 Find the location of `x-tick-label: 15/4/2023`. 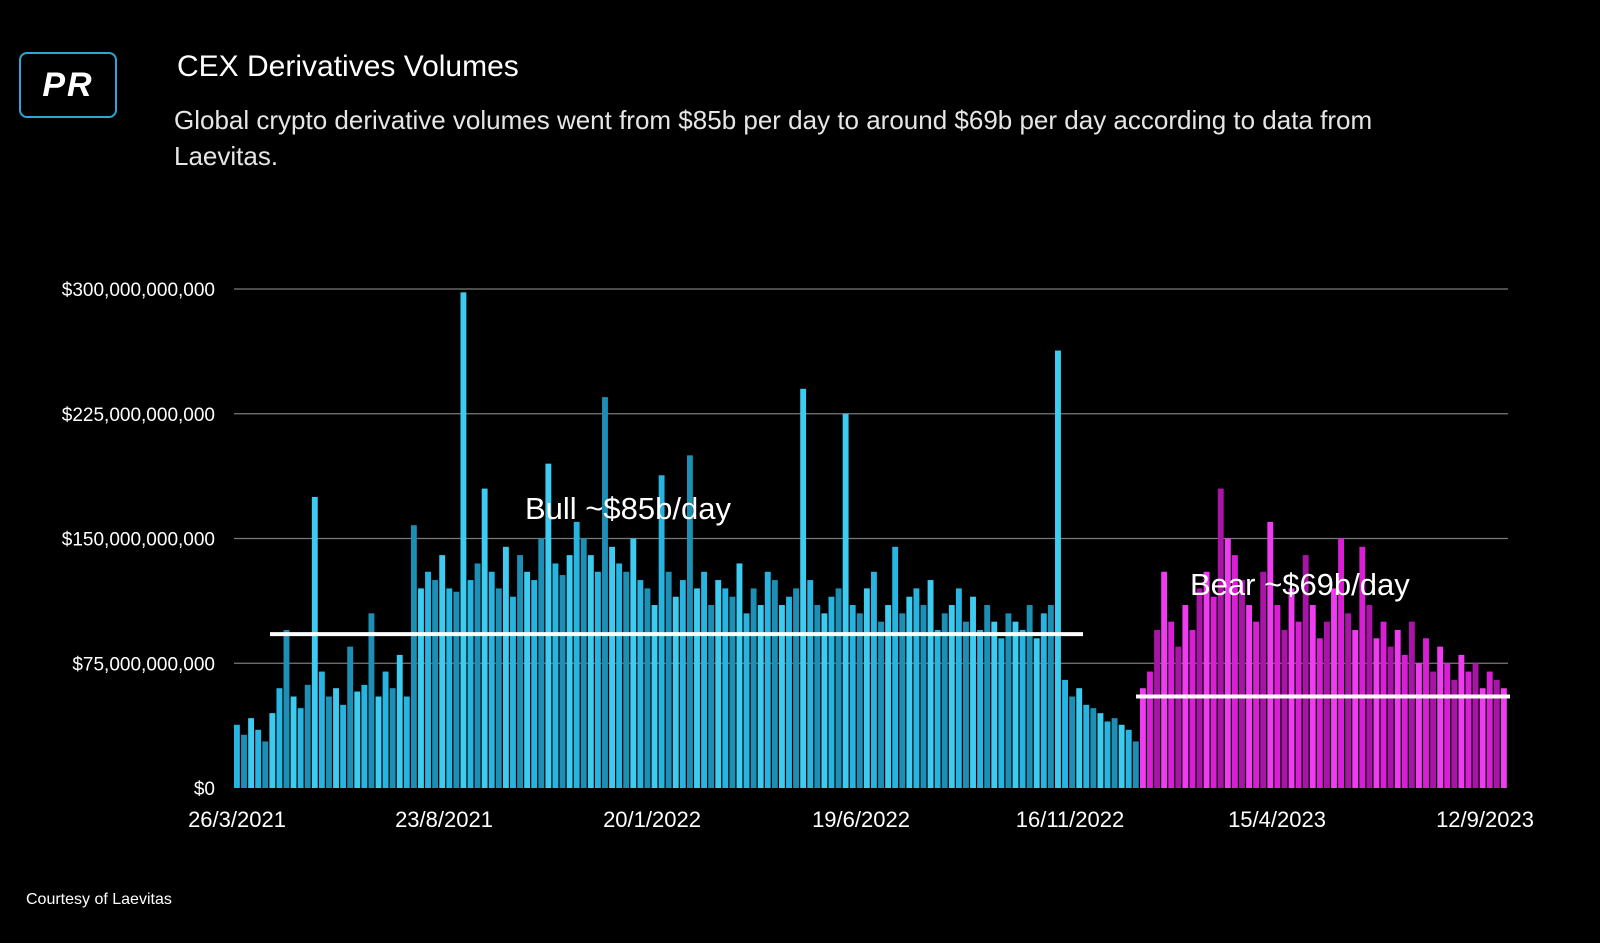

x-tick-label: 15/4/2023 is located at coordinates (1277, 819).